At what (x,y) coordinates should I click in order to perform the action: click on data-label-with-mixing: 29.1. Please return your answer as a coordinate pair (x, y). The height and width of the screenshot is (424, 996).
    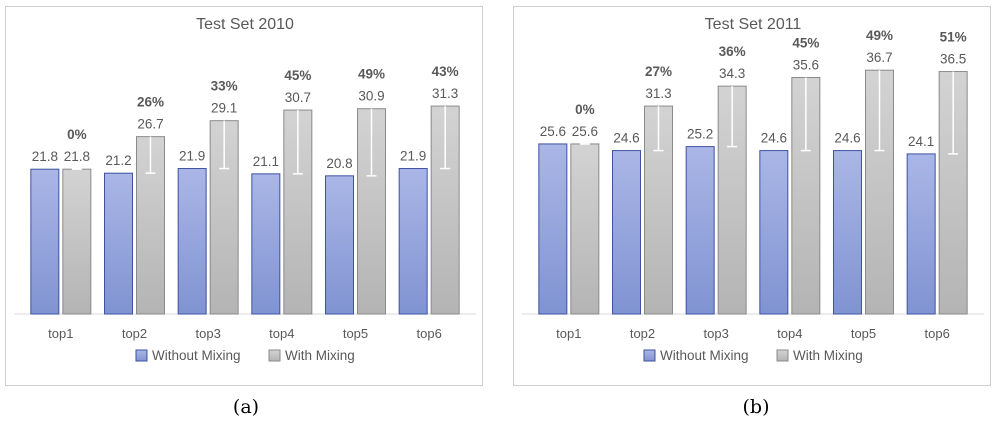
    Looking at the image, I should click on (224, 108).